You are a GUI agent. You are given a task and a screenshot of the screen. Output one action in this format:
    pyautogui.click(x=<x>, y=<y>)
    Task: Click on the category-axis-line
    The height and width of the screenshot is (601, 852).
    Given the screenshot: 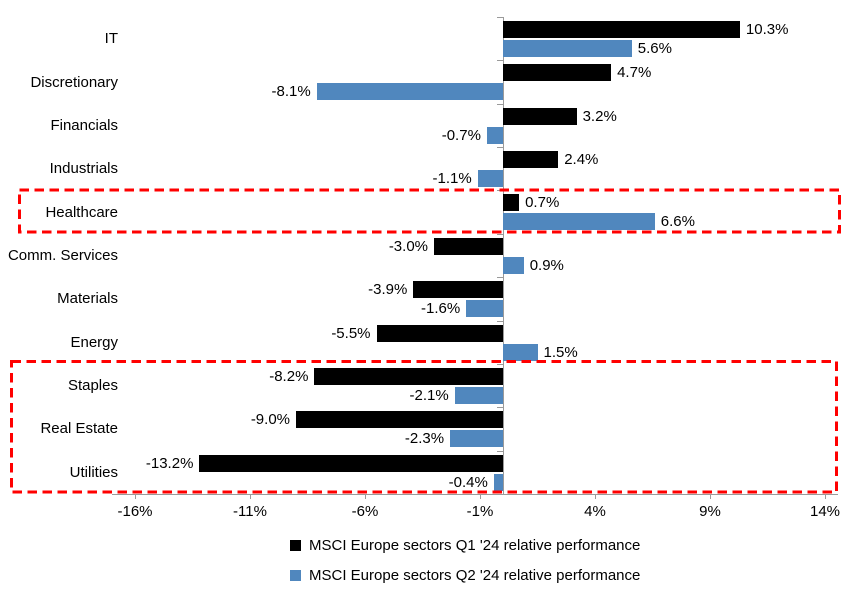 What is the action you would take?
    pyautogui.click(x=503, y=255)
    